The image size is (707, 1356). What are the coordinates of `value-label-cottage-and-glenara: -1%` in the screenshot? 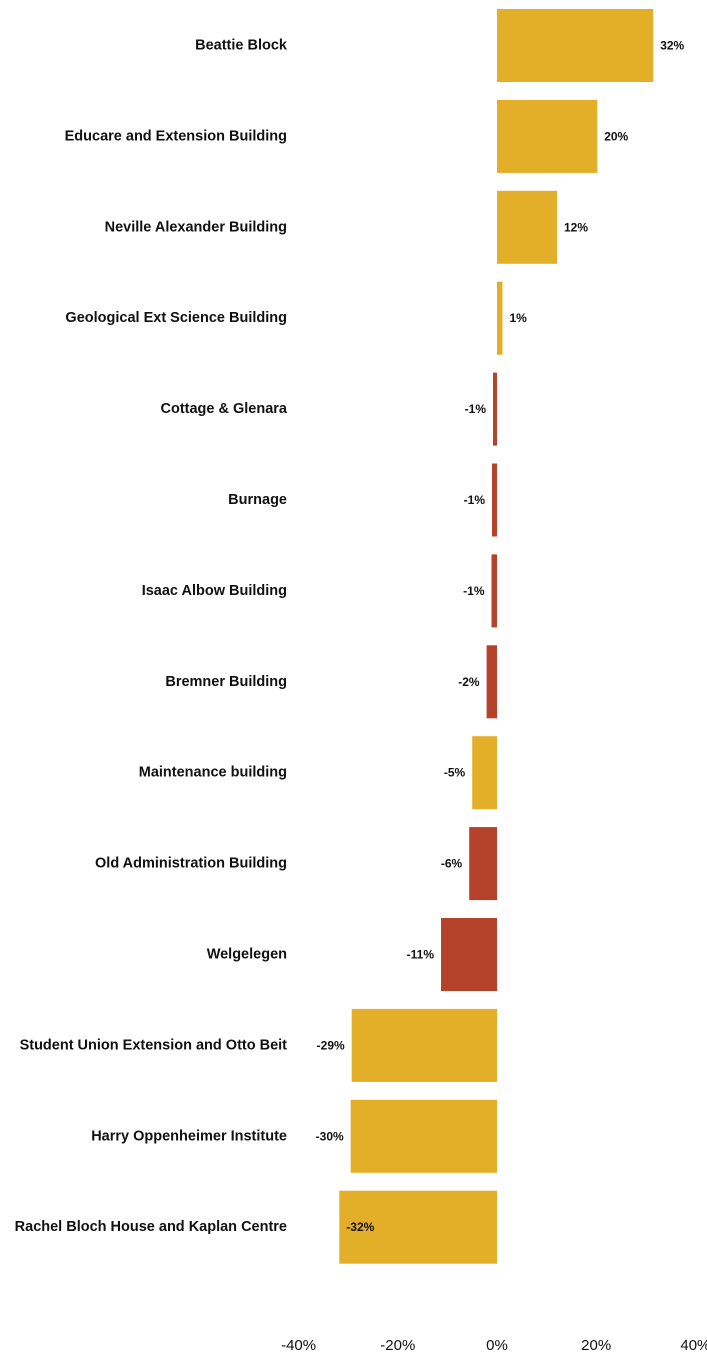 It's located at (476, 409).